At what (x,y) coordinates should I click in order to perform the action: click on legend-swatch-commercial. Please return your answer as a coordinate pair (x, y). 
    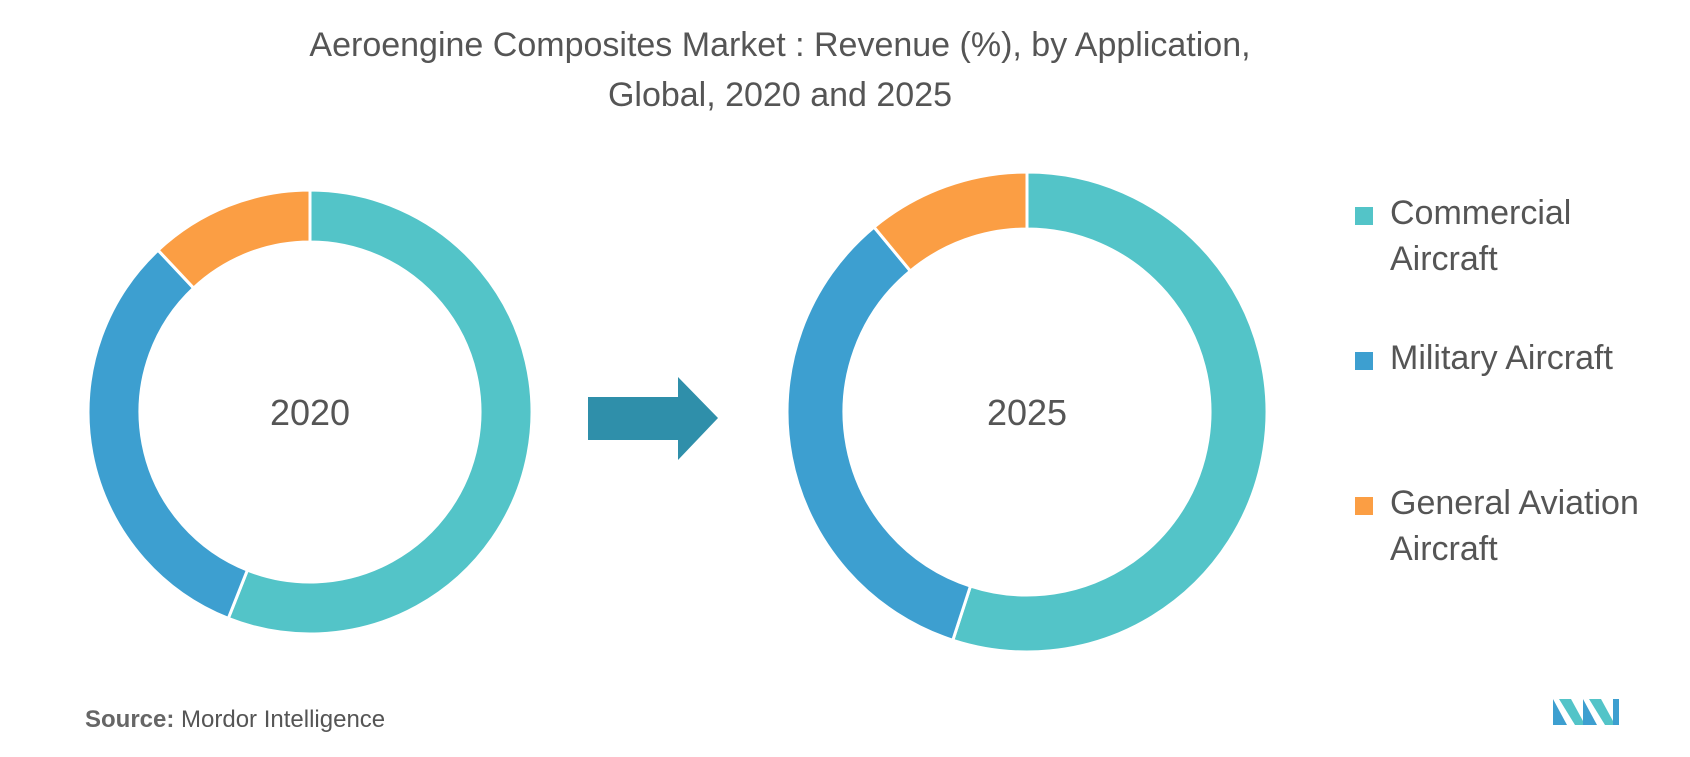
    Looking at the image, I should click on (1364, 216).